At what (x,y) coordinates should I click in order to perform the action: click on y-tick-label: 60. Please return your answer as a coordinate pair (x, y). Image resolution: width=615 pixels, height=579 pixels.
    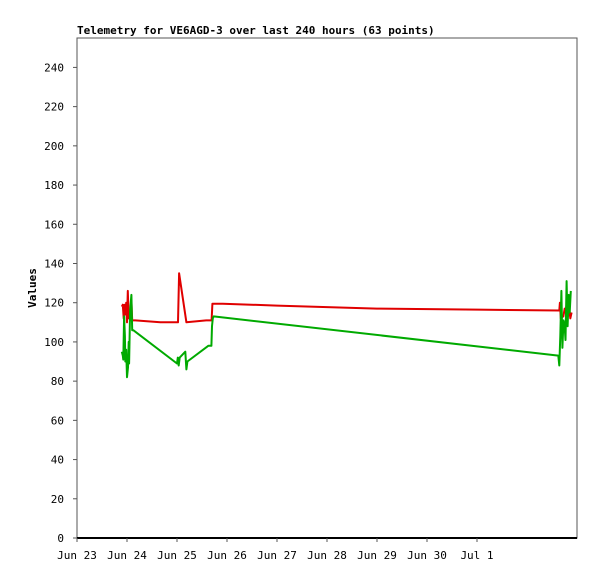
    Looking at the image, I should click on (57, 420).